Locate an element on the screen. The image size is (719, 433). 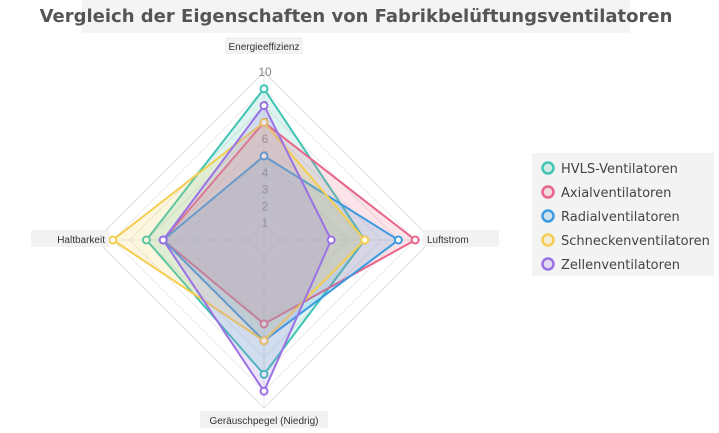
legend-item: Radialventilatoren is located at coordinates (610, 217).